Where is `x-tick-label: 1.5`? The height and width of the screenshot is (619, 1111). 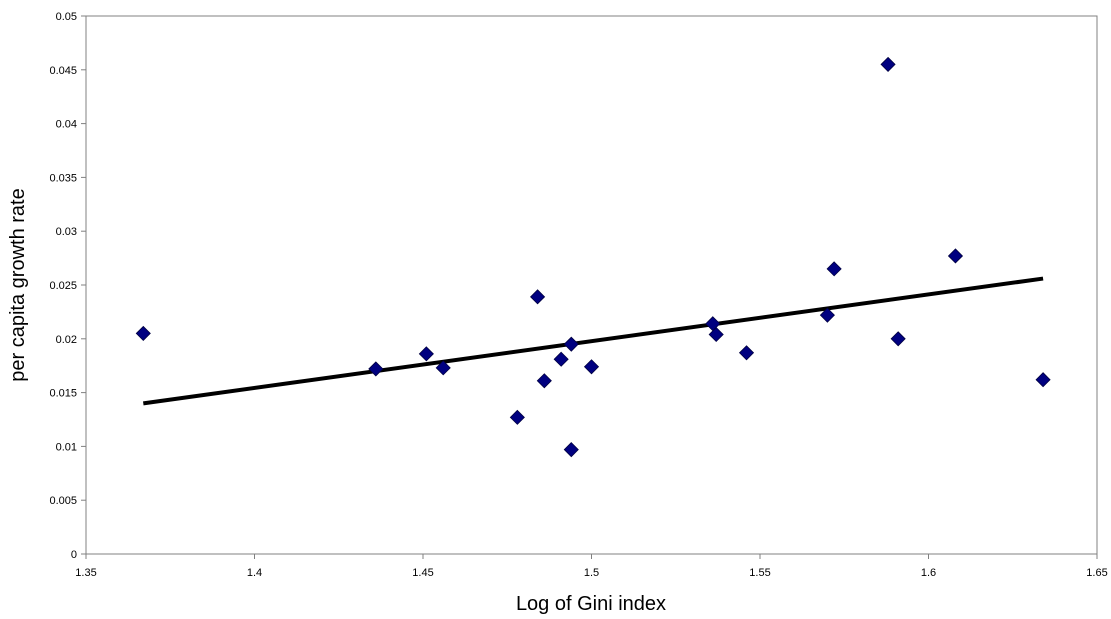 x-tick-label: 1.5 is located at coordinates (591, 573).